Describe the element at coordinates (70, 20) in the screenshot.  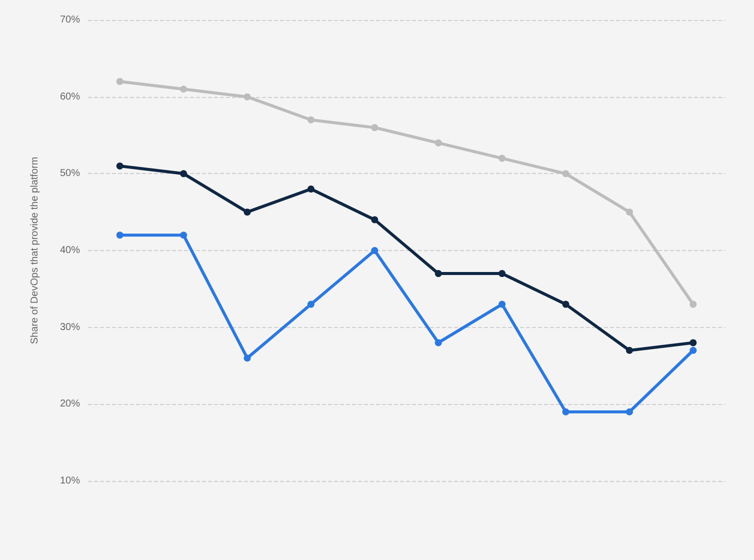
I see `y-tick-label: 70%` at that location.